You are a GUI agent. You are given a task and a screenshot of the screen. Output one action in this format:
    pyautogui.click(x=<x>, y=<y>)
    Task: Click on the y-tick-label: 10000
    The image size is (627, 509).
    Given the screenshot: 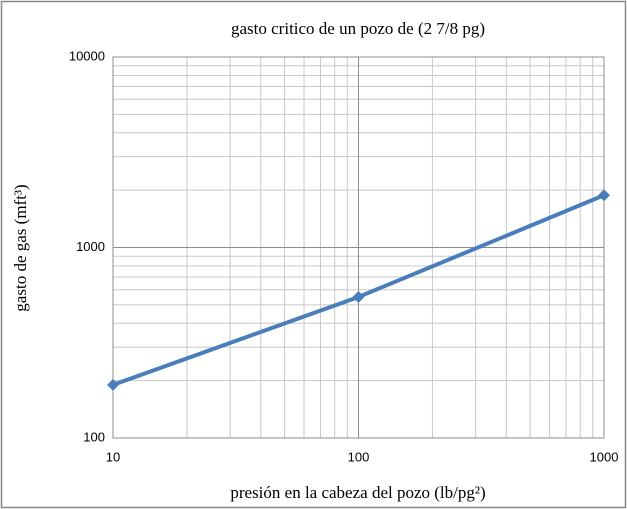 What is the action you would take?
    pyautogui.click(x=87, y=55)
    